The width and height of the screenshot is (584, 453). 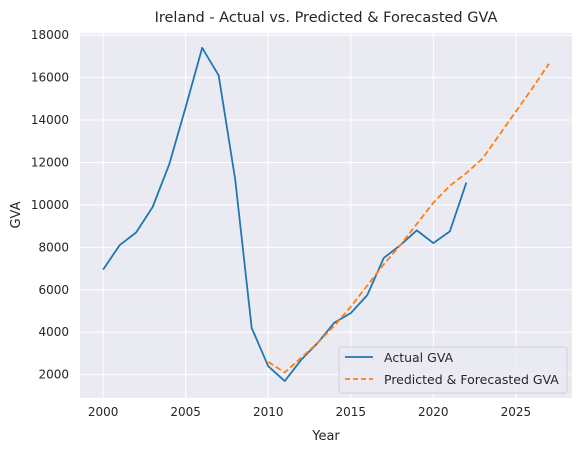 I want to click on y-tick-label: 8000, so click(x=53, y=247).